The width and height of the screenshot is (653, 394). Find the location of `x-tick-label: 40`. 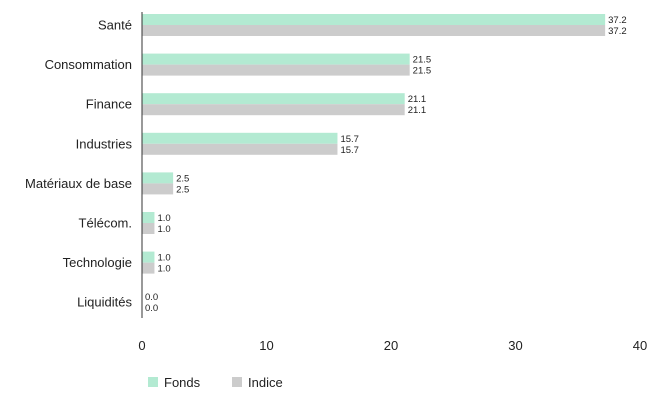

x-tick-label: 40 is located at coordinates (640, 345).